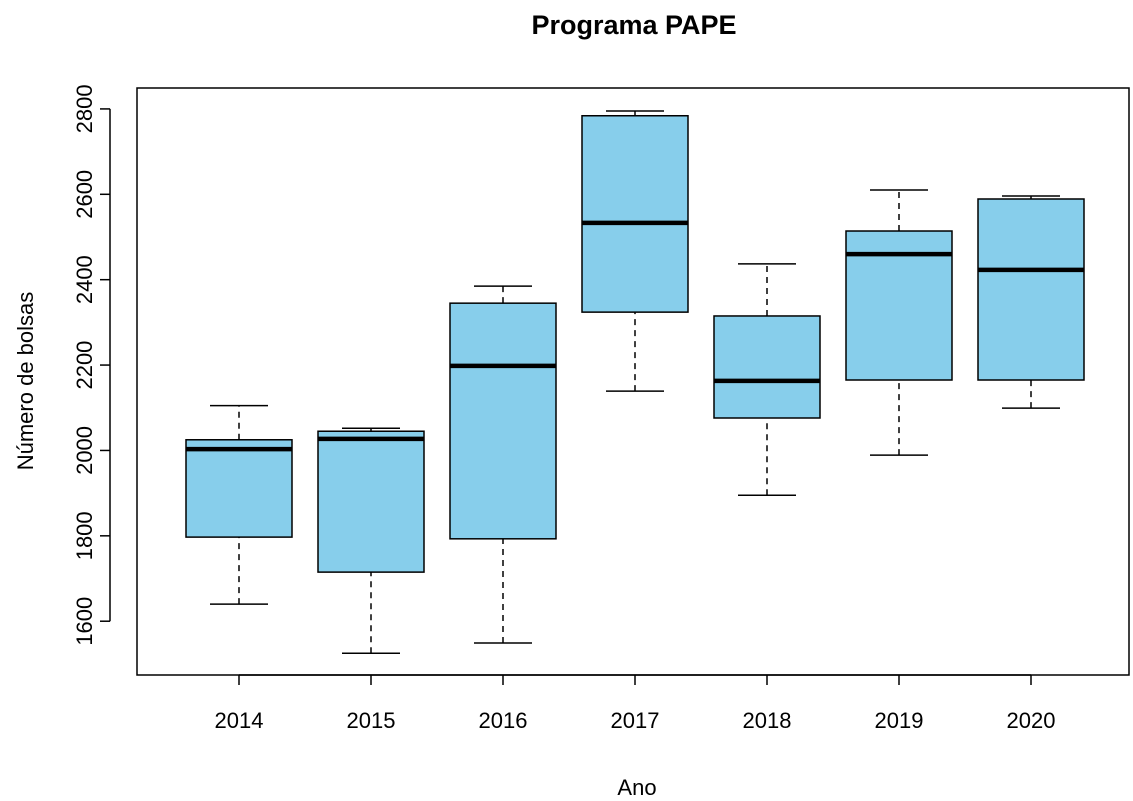  What do you see at coordinates (239, 720) in the screenshot?
I see `x-tick-label: 2014` at bounding box center [239, 720].